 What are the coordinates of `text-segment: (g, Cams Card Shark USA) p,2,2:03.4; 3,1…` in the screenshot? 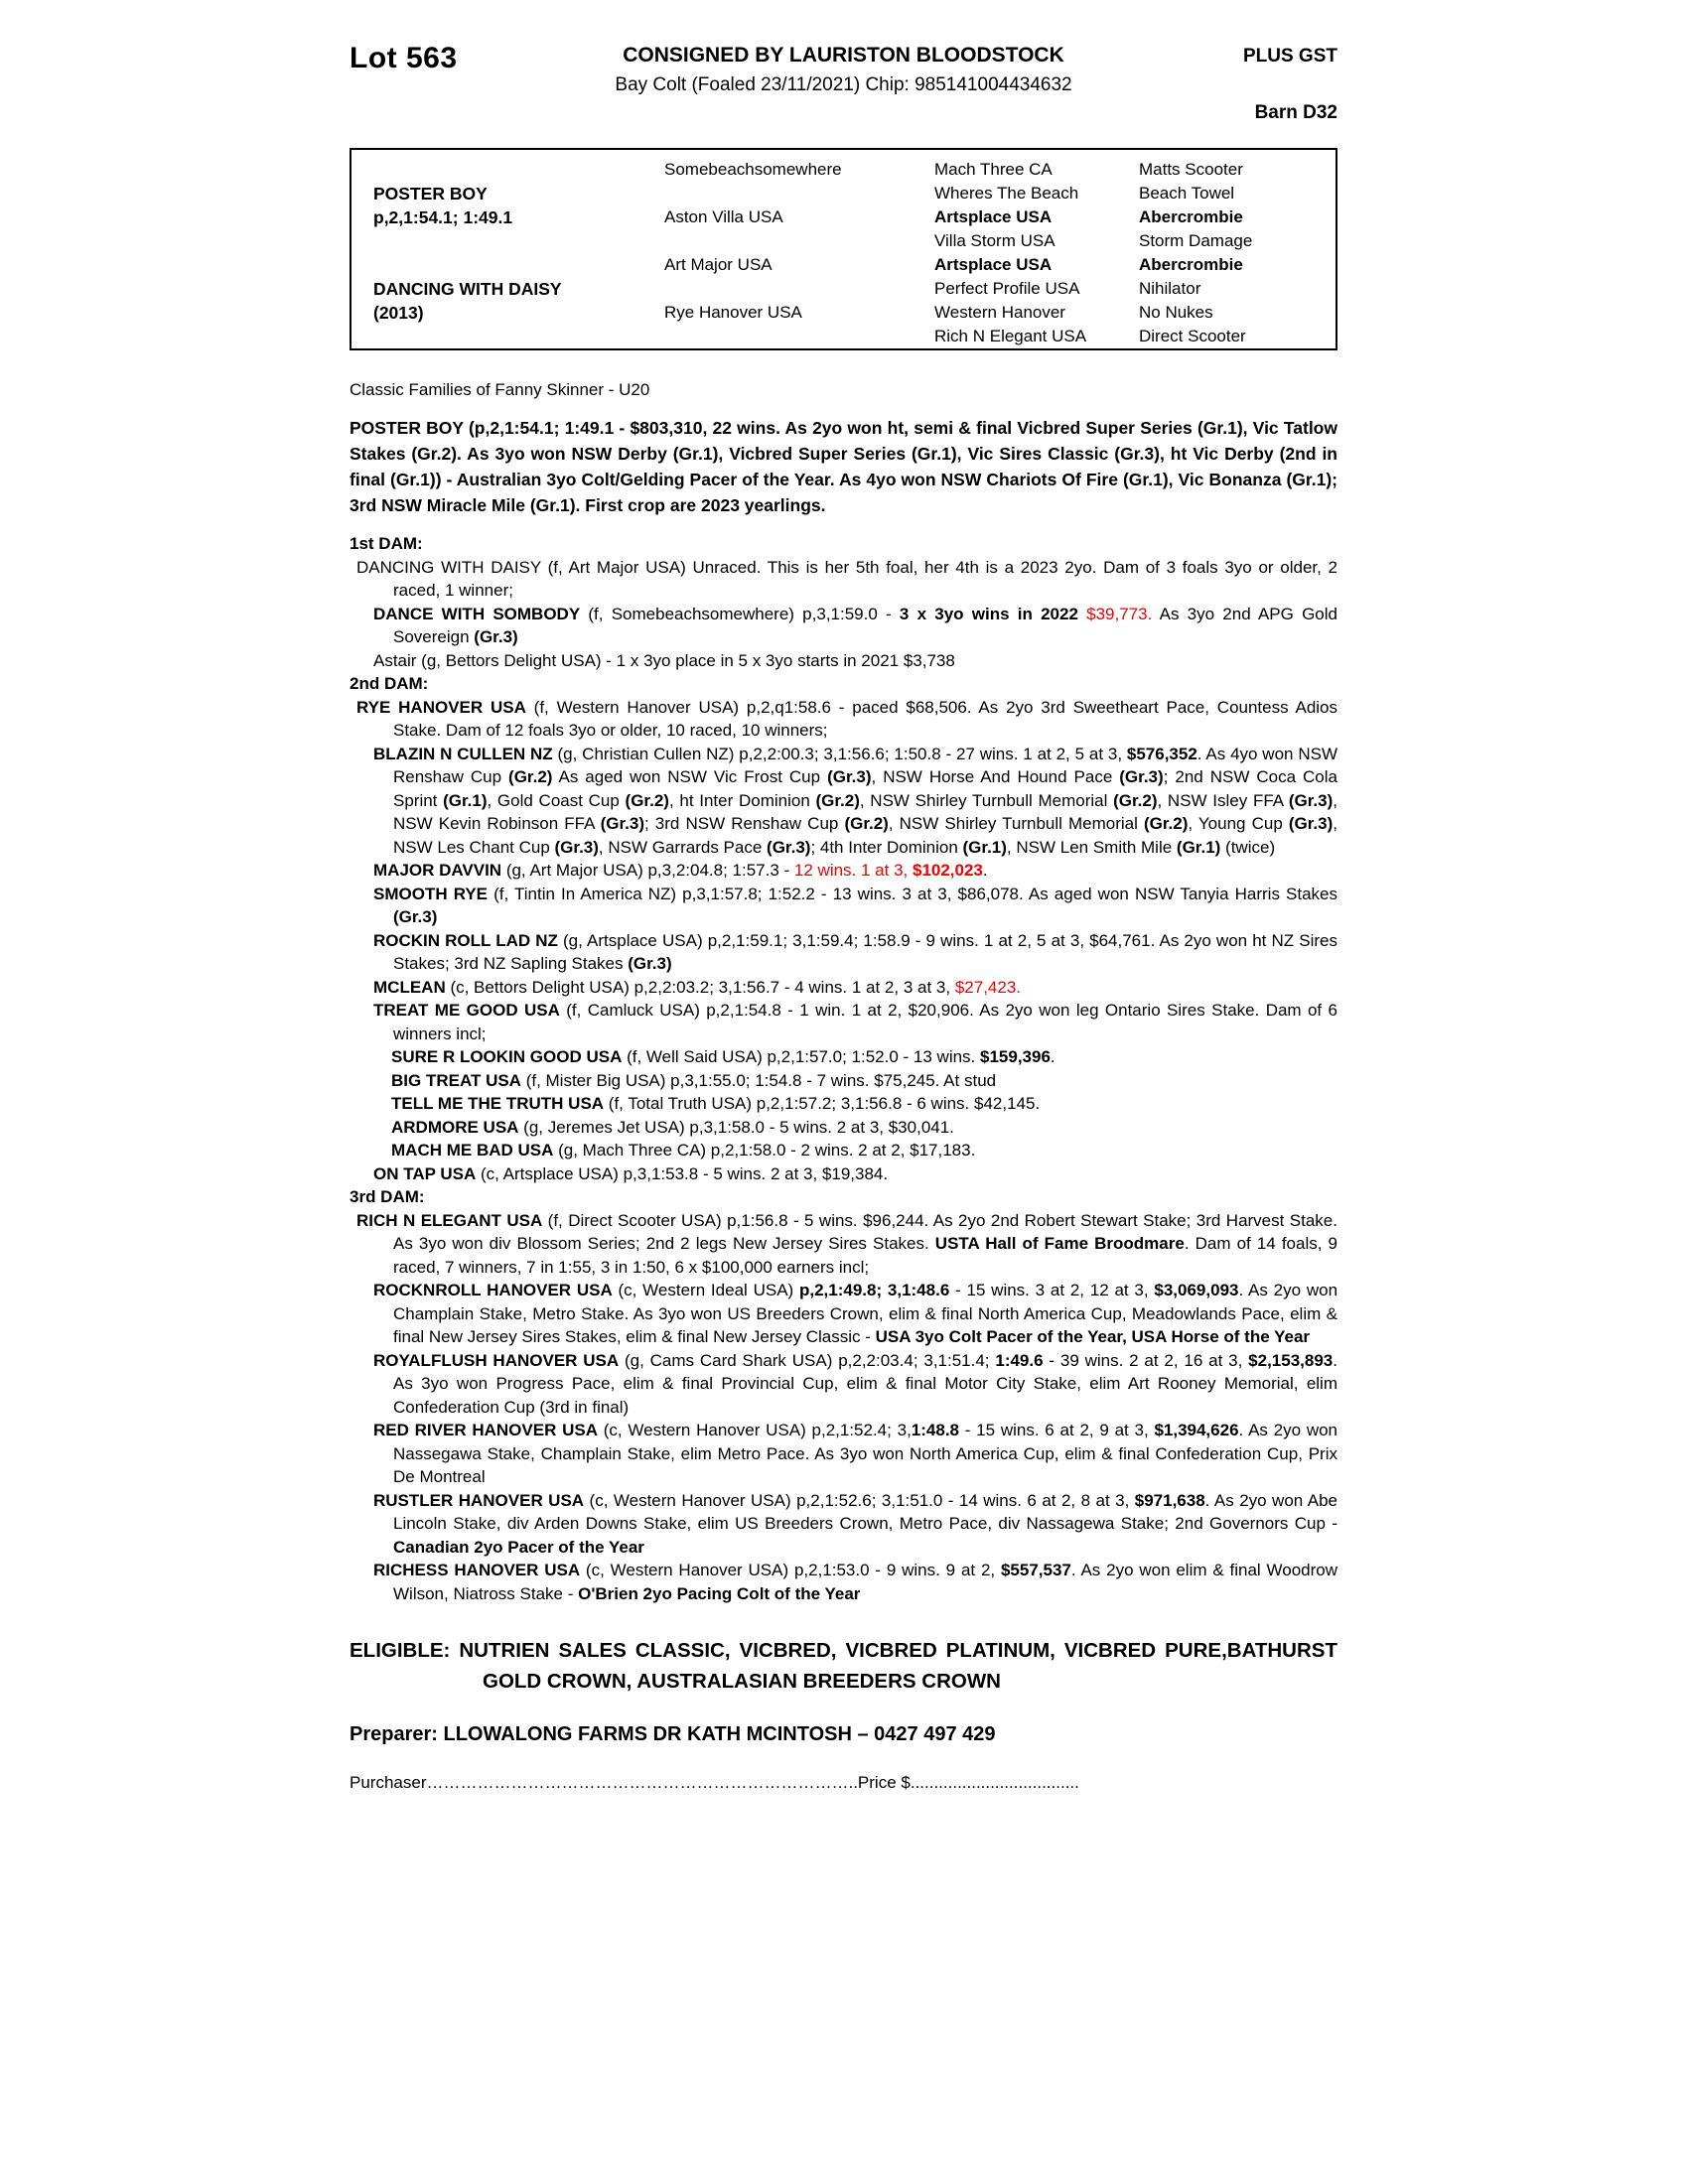 It's located at (807, 1360).